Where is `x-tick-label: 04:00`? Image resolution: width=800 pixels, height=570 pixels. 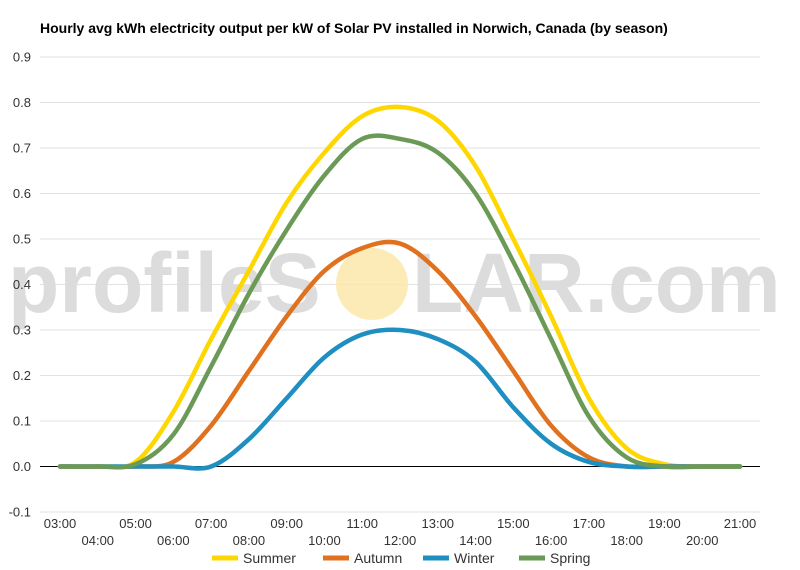
x-tick-label: 04:00 is located at coordinates (98, 540).